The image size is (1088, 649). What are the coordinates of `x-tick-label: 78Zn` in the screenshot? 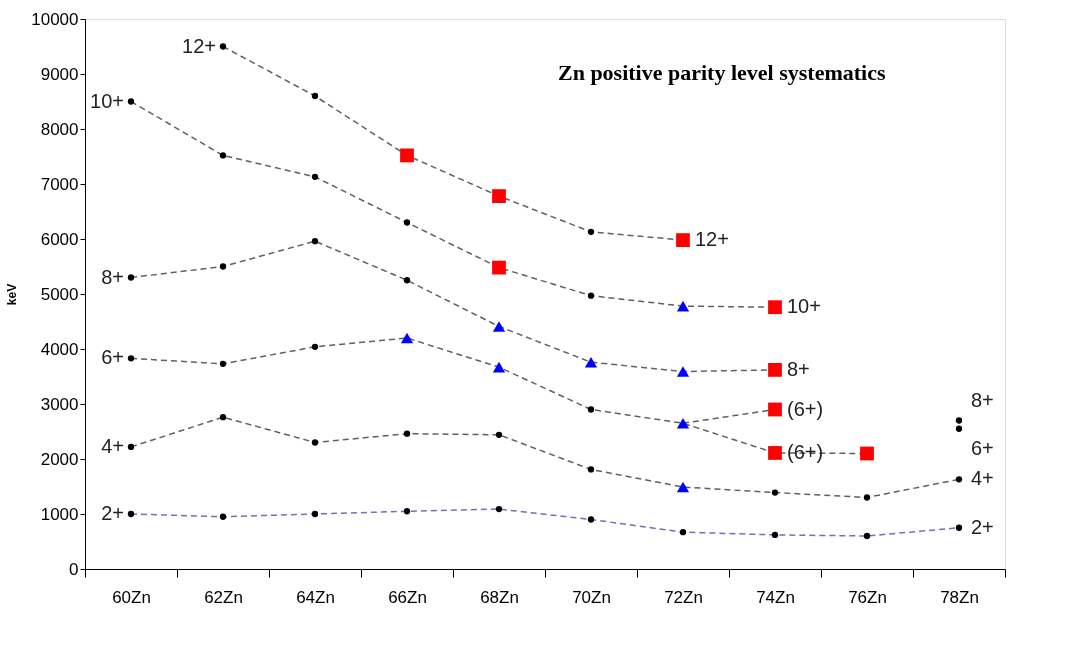 It's located at (959, 597).